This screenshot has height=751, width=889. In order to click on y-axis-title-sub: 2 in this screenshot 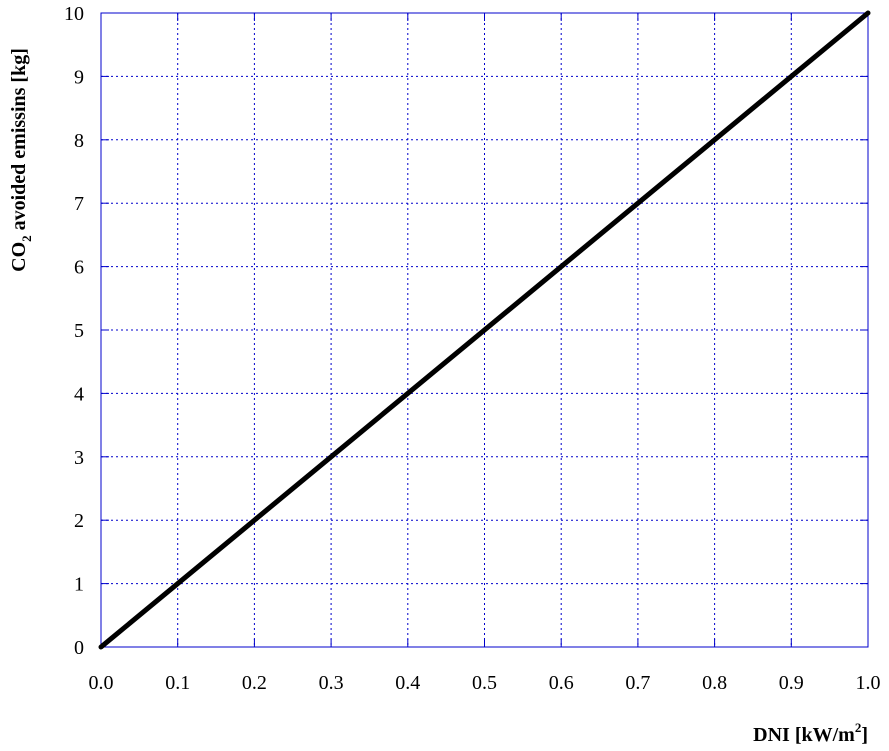, I will do `click(26, 238)`.